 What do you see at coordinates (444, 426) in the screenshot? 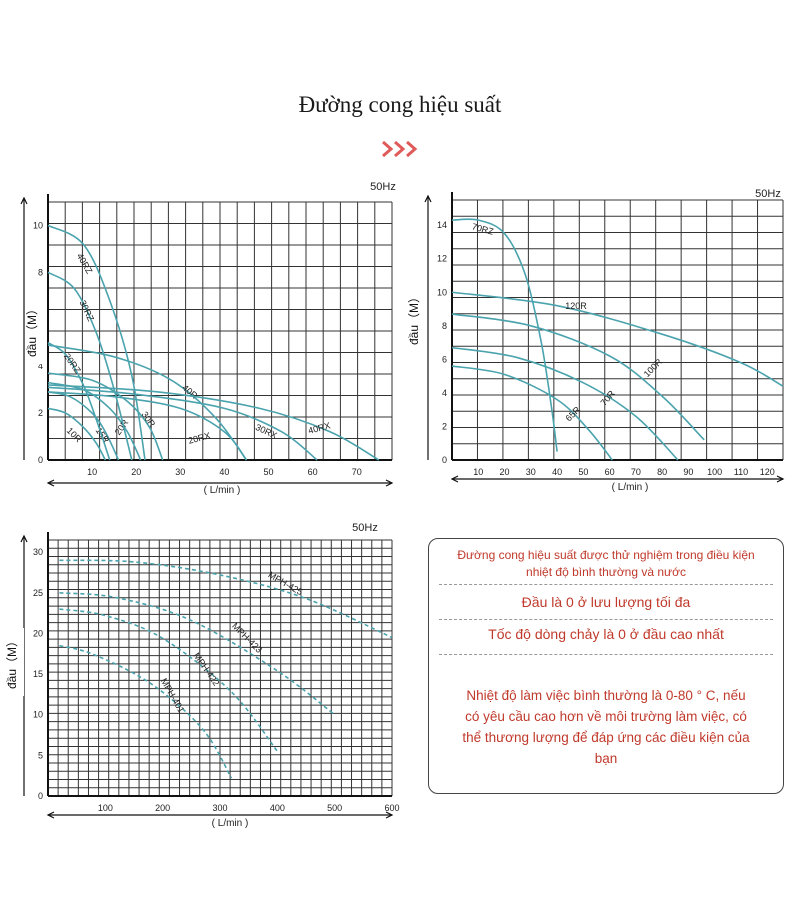
I see `chart2-y-tick-label: 2` at bounding box center [444, 426].